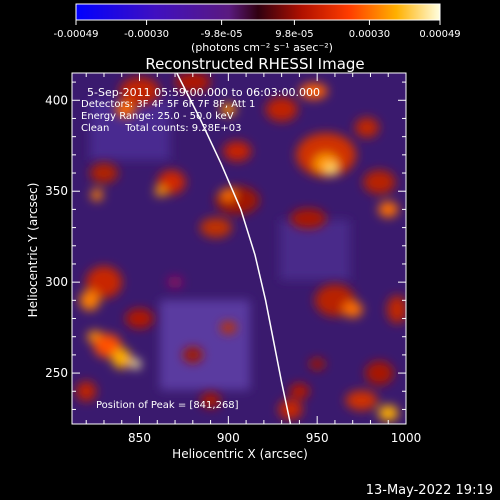  I want to click on x-tick-label: 950, so click(317, 438).